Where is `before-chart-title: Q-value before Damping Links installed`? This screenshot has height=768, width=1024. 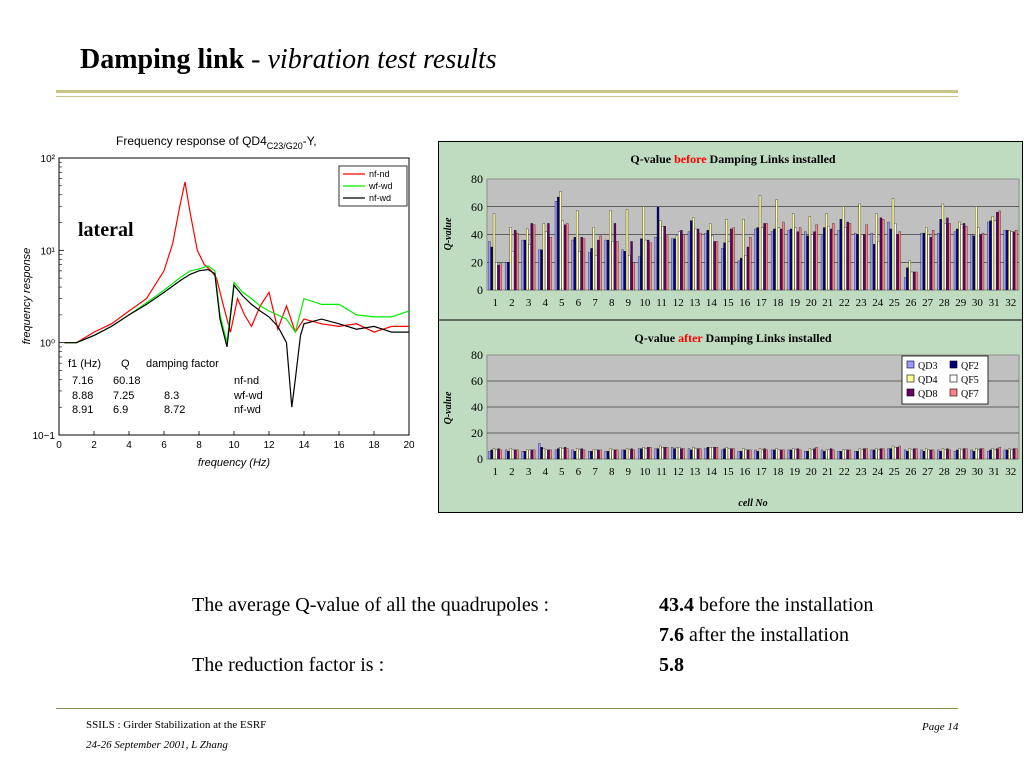 before-chart-title: Q-value before Damping Links installed is located at coordinates (732, 159).